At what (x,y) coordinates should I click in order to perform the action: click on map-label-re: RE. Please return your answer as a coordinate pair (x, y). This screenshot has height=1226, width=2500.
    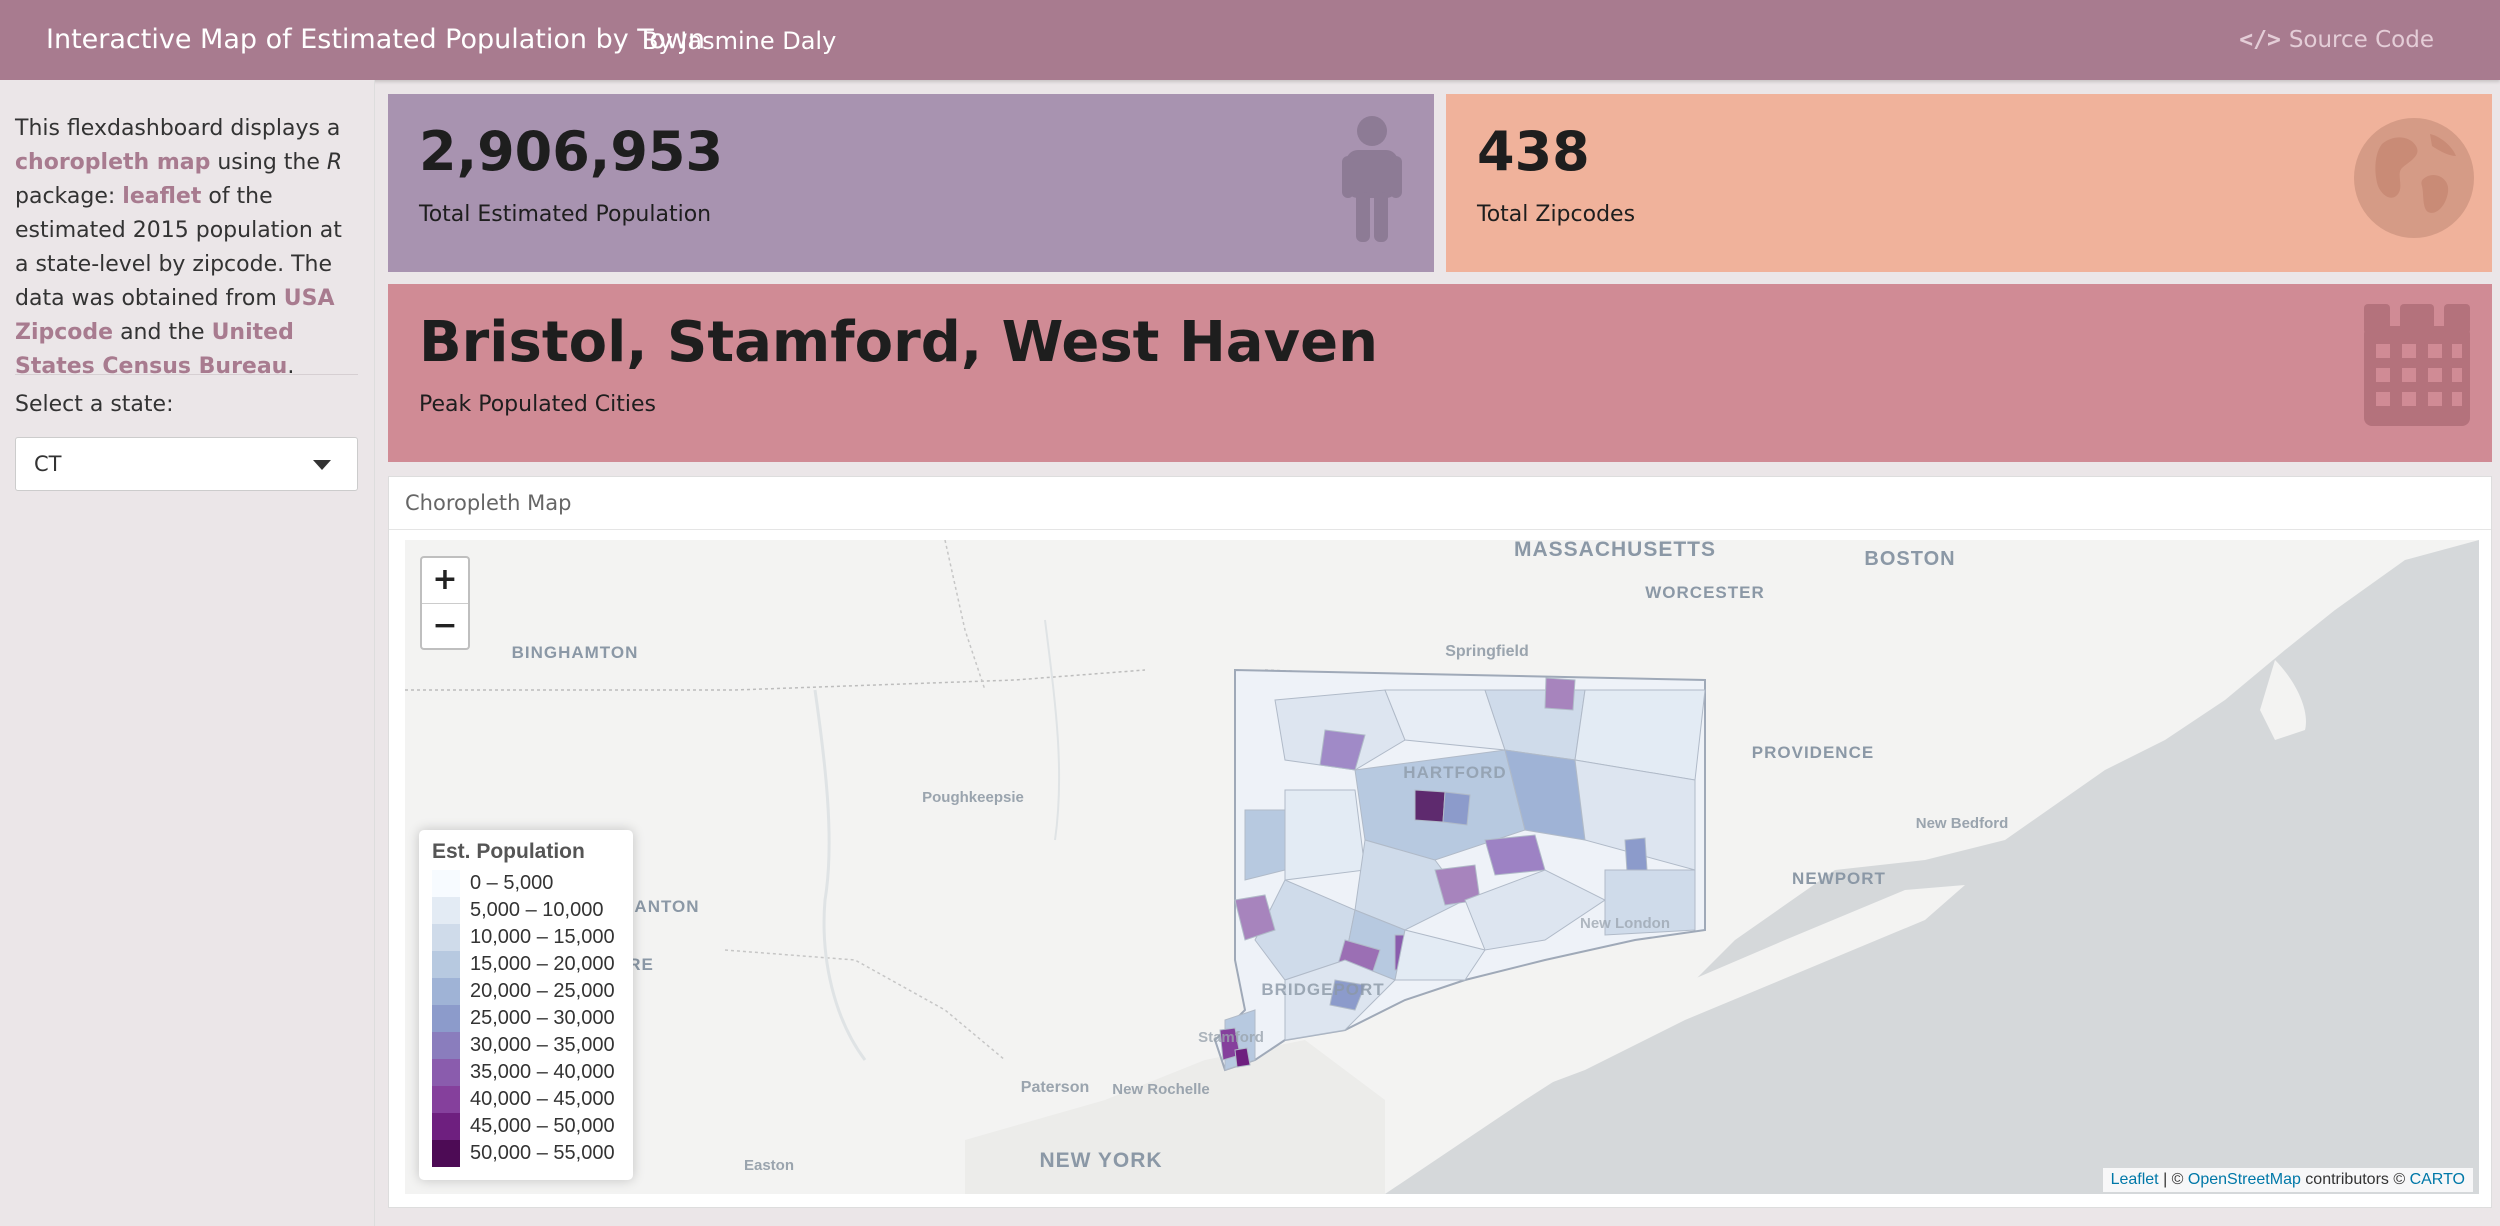
    Looking at the image, I should click on (641, 964).